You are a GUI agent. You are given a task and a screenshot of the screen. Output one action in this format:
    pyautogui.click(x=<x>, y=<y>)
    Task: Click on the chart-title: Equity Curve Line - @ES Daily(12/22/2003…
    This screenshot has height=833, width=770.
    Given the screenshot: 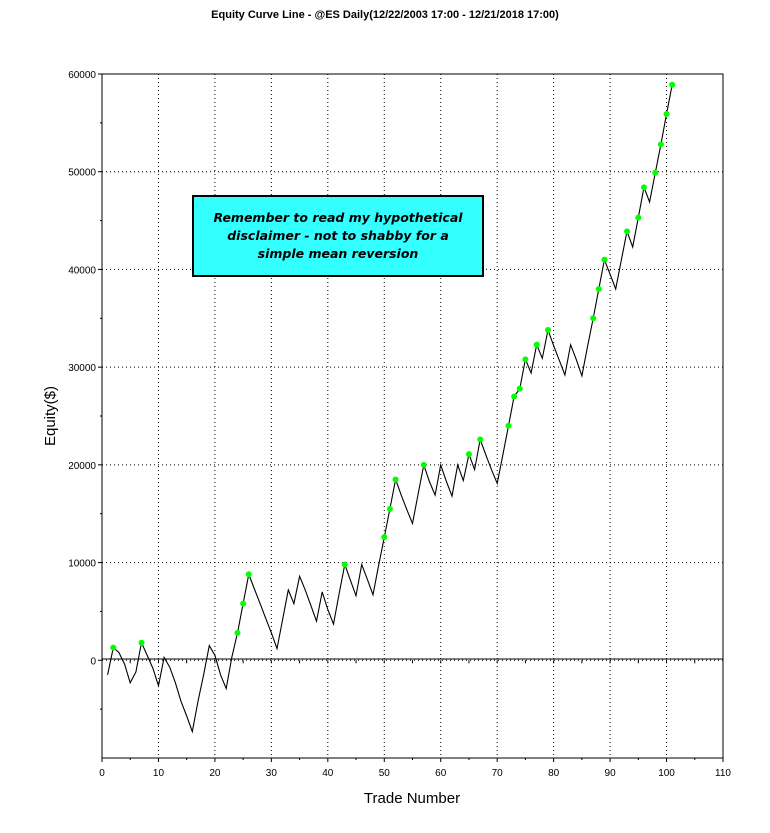 What is the action you would take?
    pyautogui.click(x=385, y=15)
    